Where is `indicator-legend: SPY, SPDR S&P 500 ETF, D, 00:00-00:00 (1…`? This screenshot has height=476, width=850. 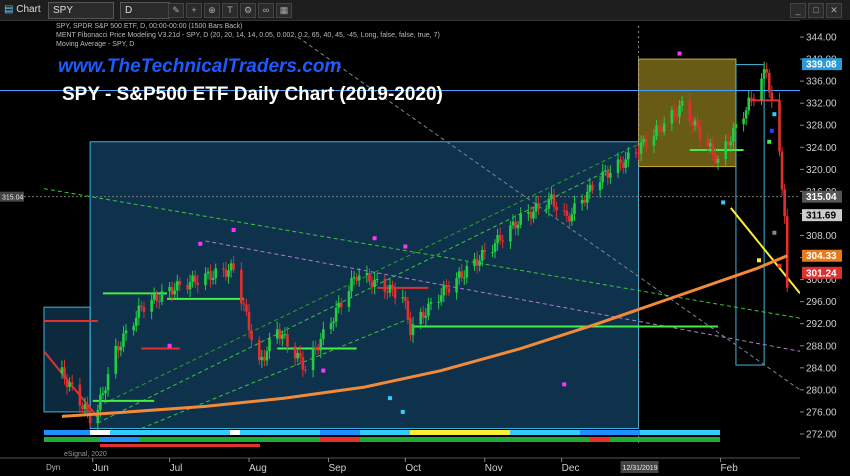
indicator-legend: SPY, SPDR S&P 500 ETF, D, 00:00-00:00 (1… is located at coordinates (248, 35).